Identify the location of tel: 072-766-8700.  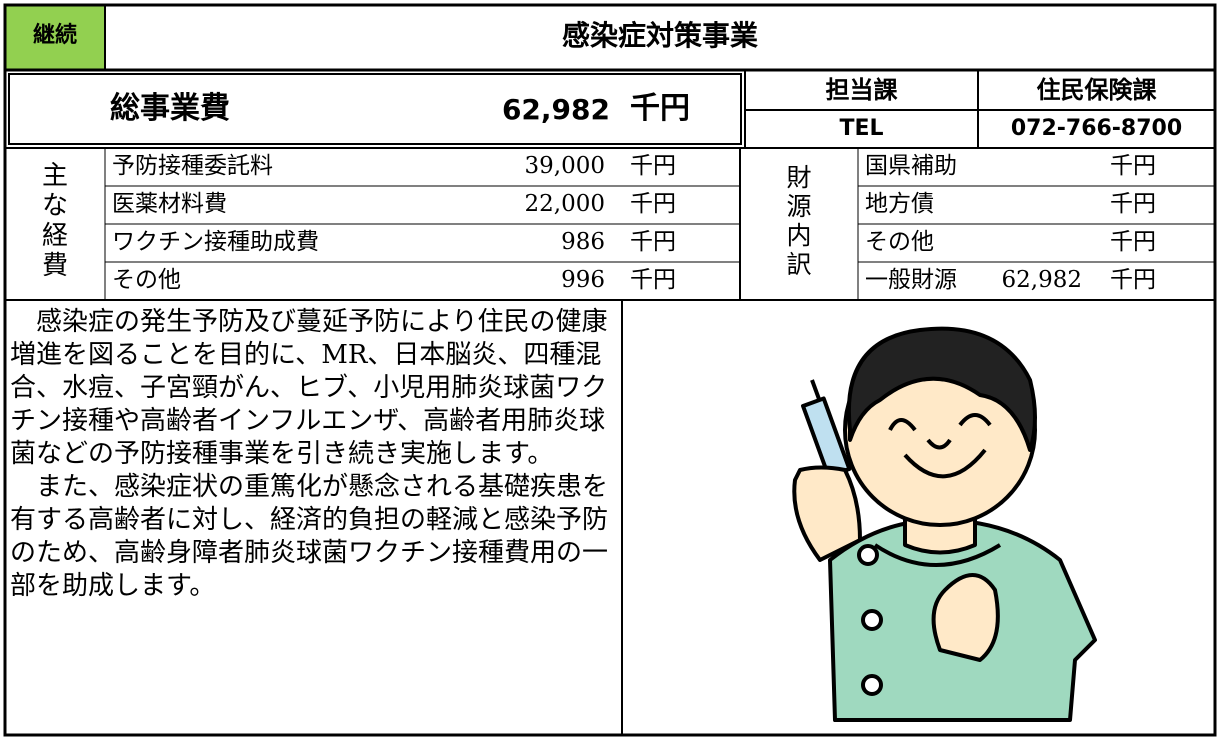
(1096, 128).